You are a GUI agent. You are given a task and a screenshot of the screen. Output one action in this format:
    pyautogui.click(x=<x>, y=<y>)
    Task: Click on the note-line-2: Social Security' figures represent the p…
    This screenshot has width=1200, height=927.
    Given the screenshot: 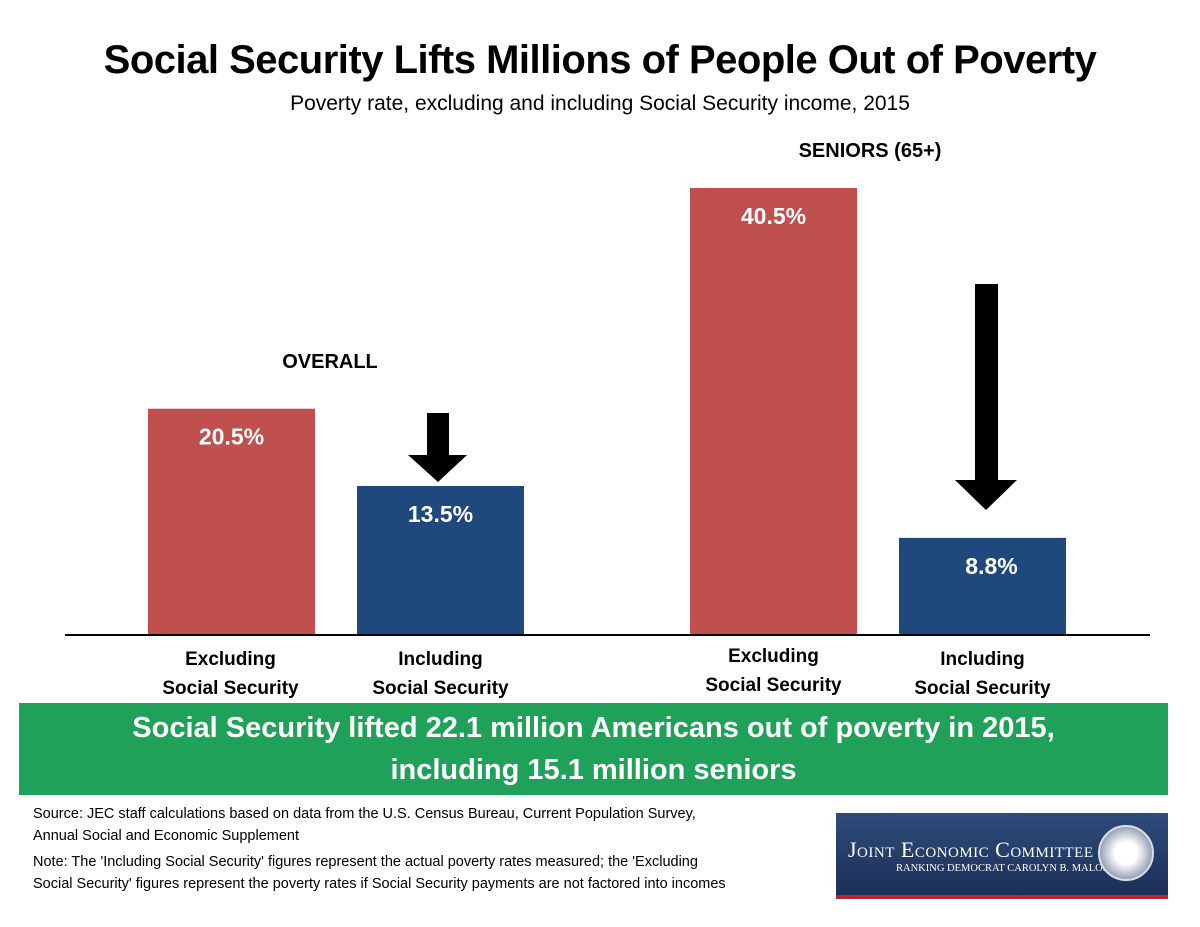 What is the action you would take?
    pyautogui.click(x=379, y=884)
    